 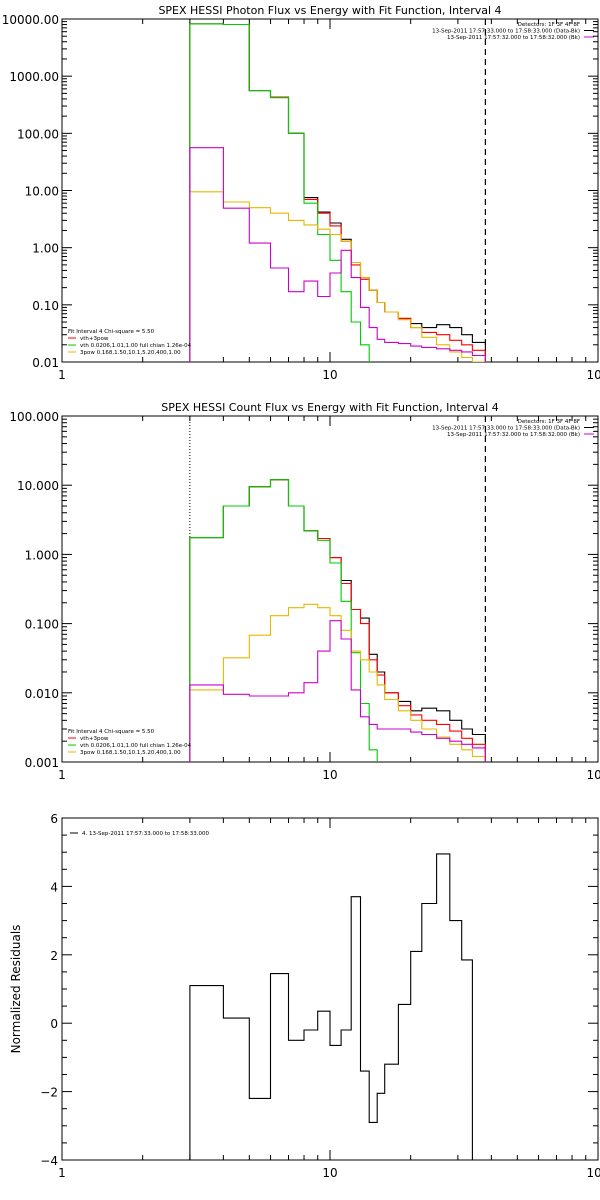 What do you see at coordinates (42, 763) in the screenshot?
I see `y-tick-label: 0.001` at bounding box center [42, 763].